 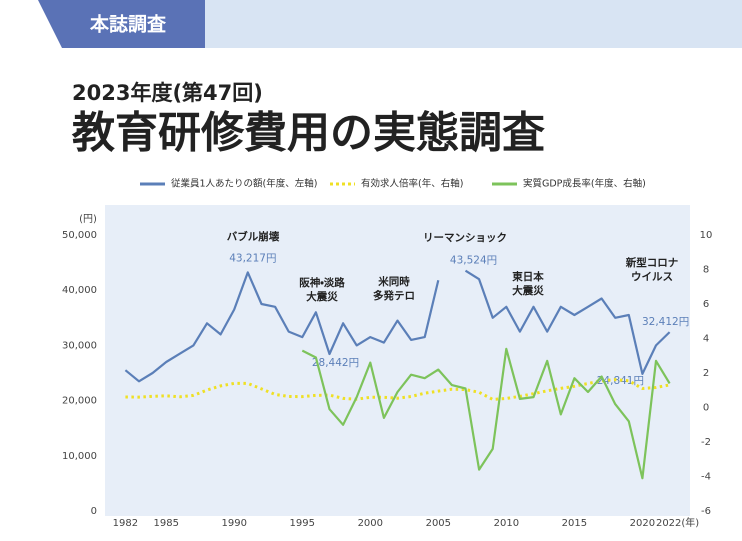 I want to click on y2-tick-label: 2, so click(x=706, y=373).